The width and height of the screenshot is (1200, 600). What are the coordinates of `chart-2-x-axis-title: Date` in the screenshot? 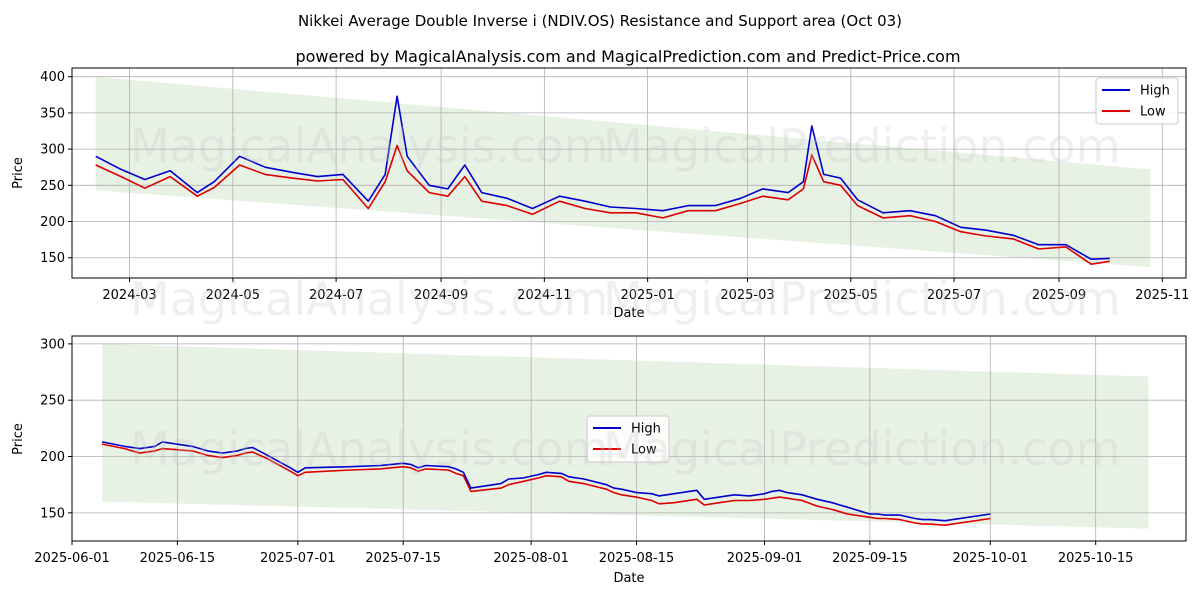 It's located at (628, 578).